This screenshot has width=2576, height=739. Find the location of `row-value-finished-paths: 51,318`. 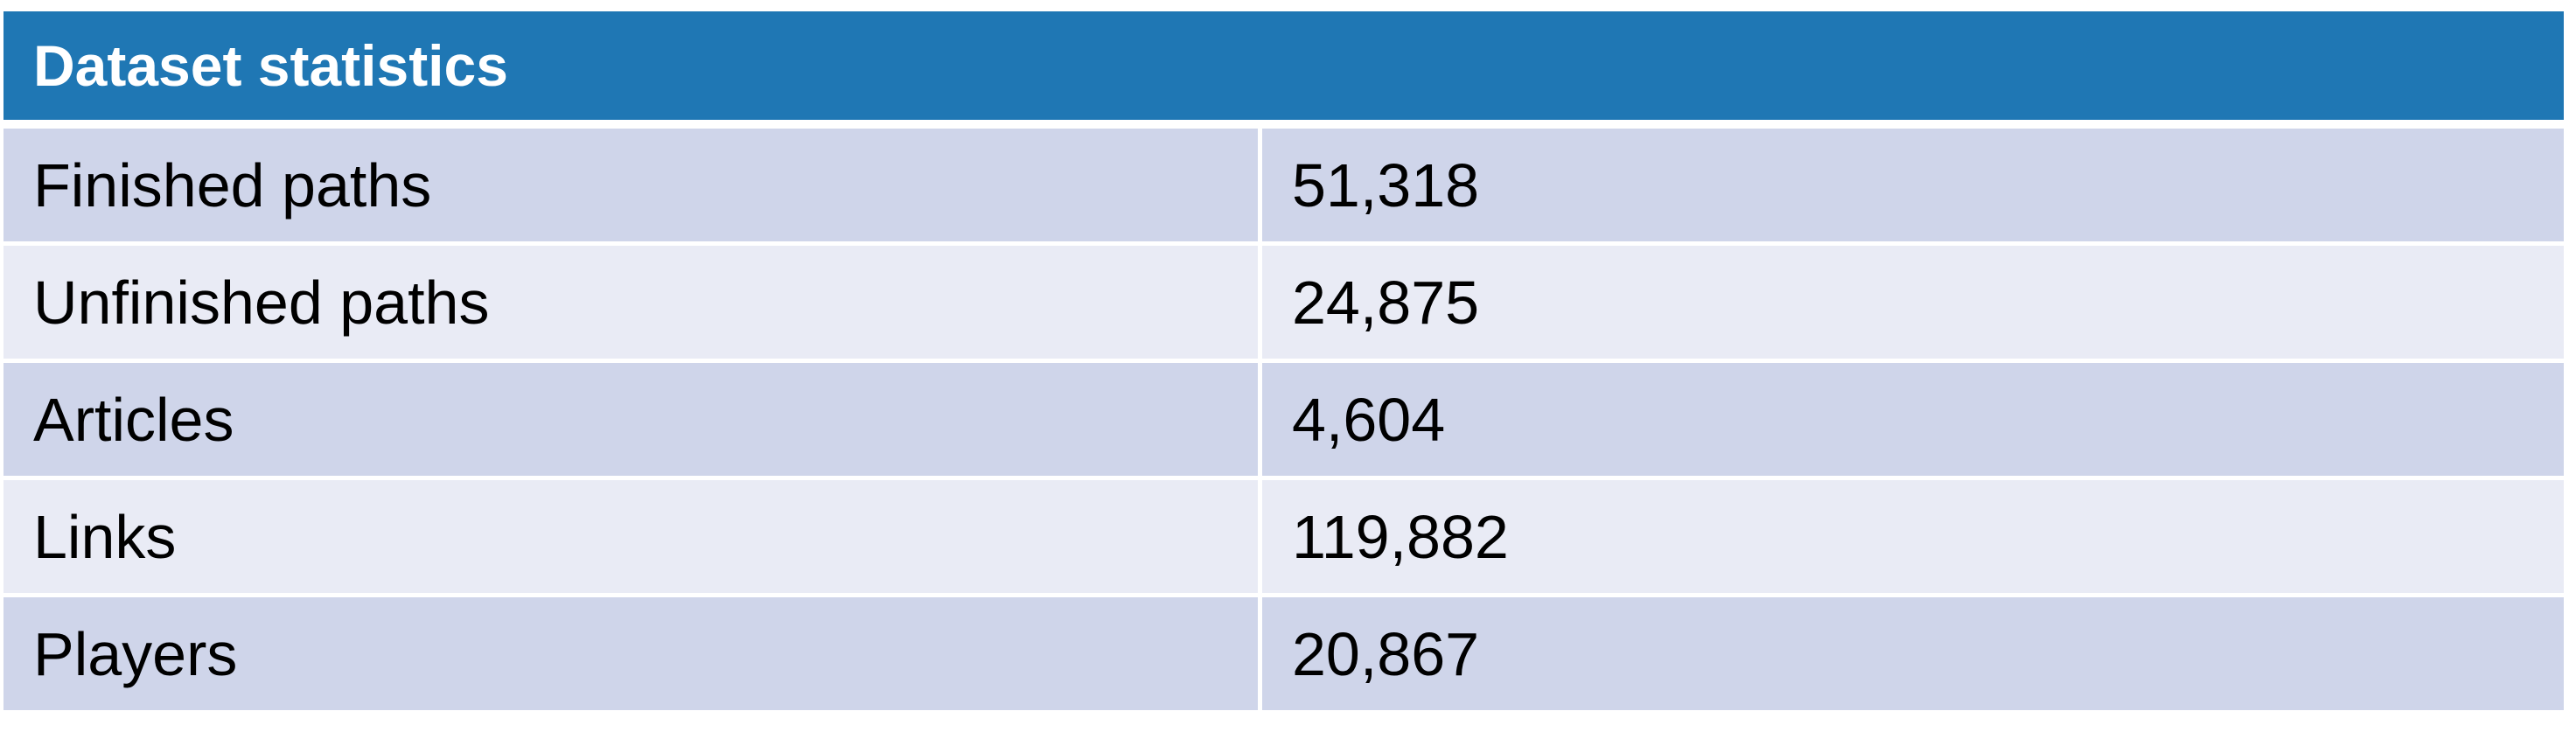

row-value-finished-paths: 51,318 is located at coordinates (1913, 187).